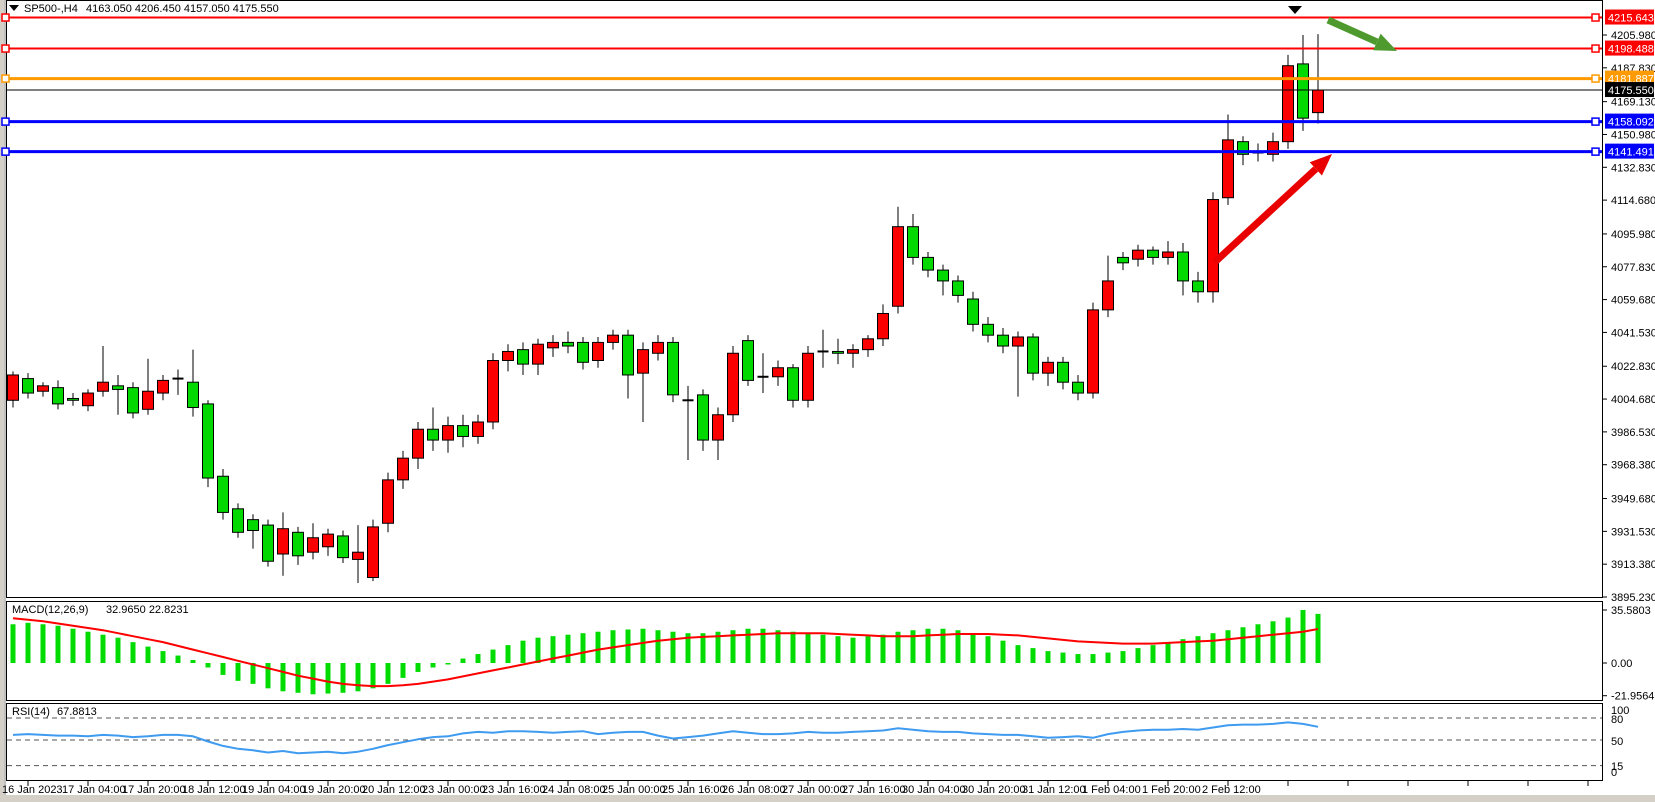 The image size is (1655, 802). I want to click on red-arrow-shaft, so click(1265, 215).